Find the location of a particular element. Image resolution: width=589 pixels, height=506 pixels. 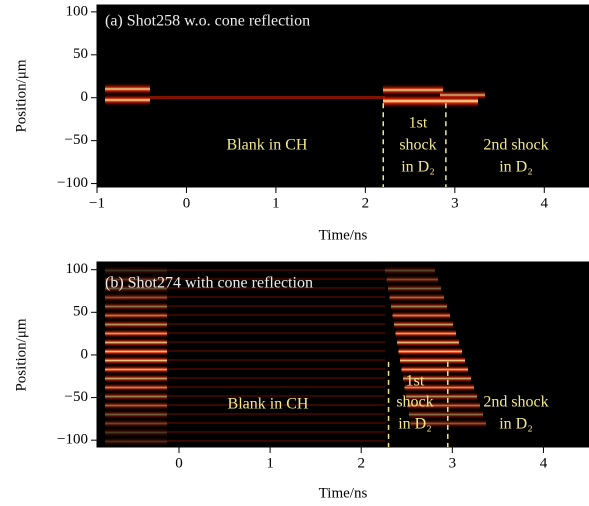

x-tick-label: 0 is located at coordinates (179, 463).